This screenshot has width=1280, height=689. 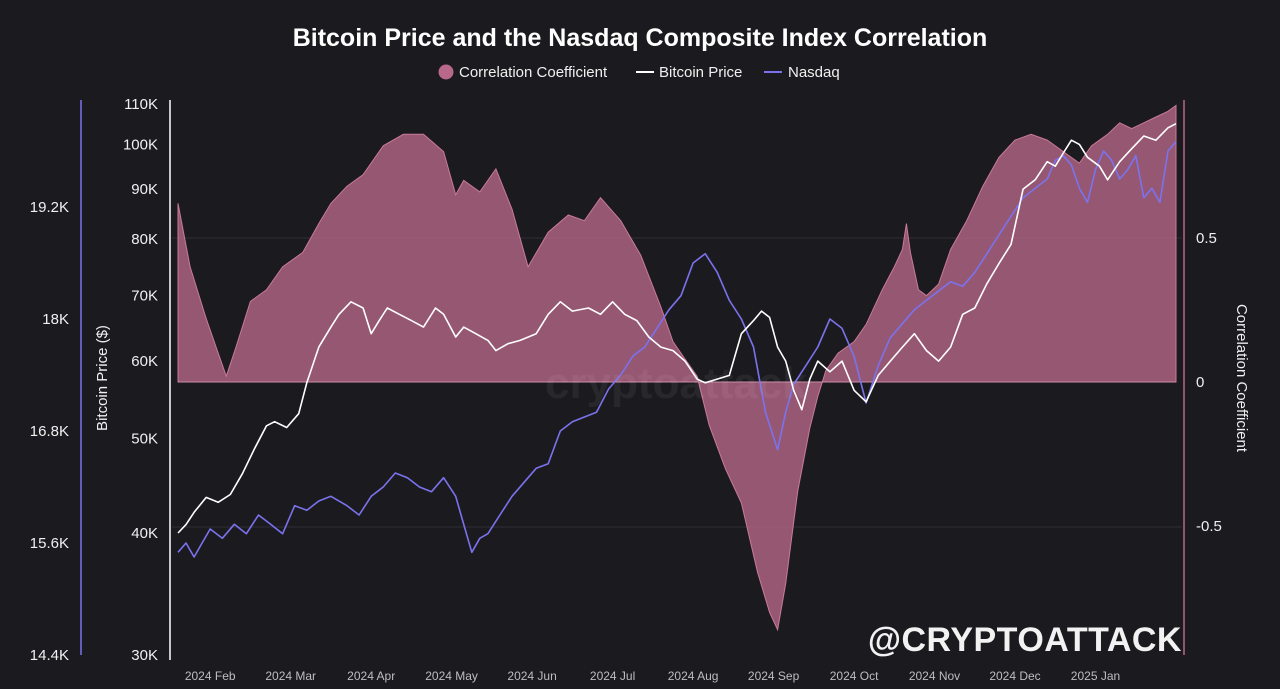 I want to click on x-tick-label: 2024 Jul, so click(x=612, y=676).